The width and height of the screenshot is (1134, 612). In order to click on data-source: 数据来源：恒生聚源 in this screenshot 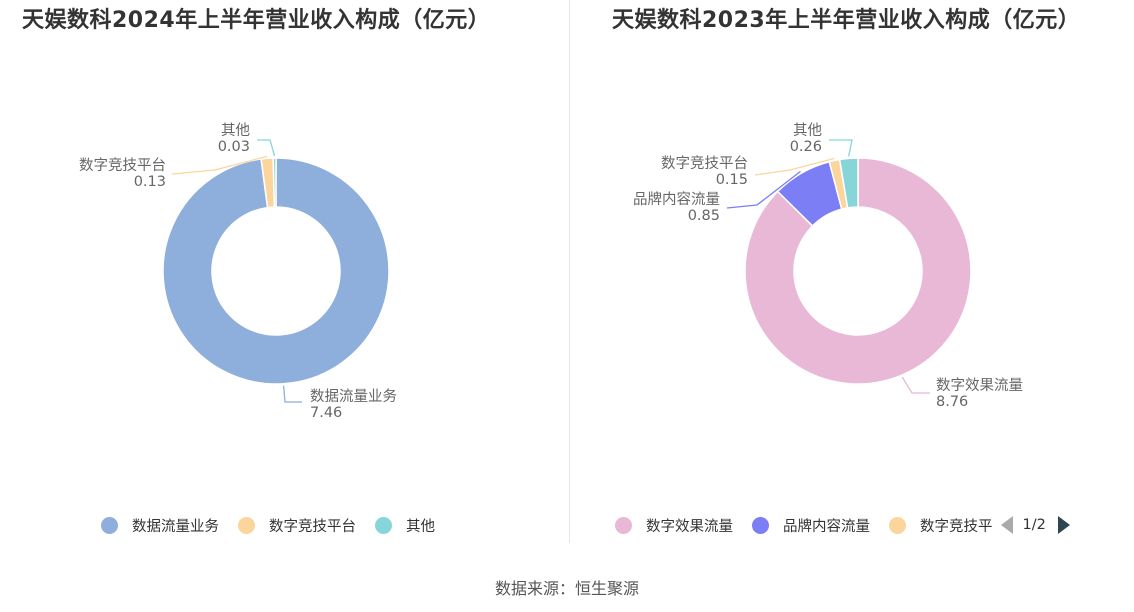, I will do `click(566, 588)`.